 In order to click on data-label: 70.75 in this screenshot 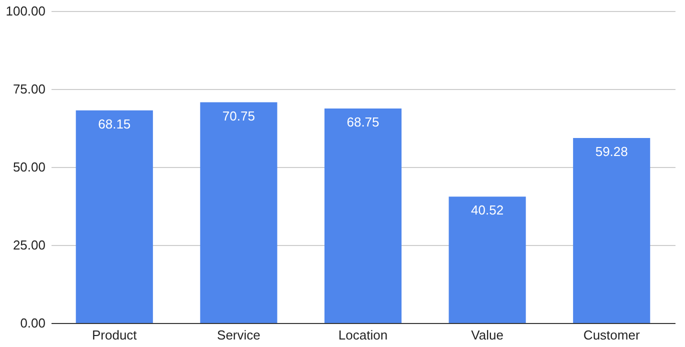, I will do `click(238, 116)`.